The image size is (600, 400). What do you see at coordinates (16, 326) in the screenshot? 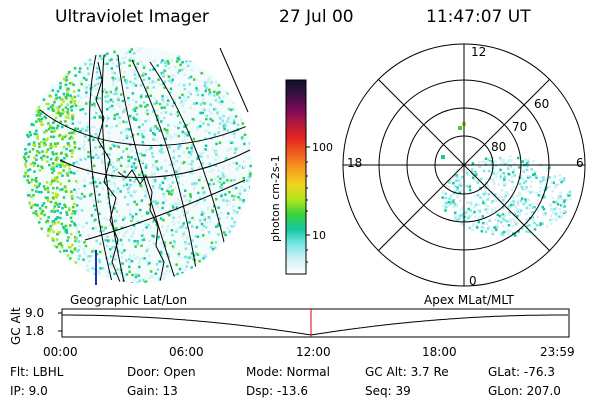
I see `timeline-y-axis-label: GC Alt` at bounding box center [16, 326].